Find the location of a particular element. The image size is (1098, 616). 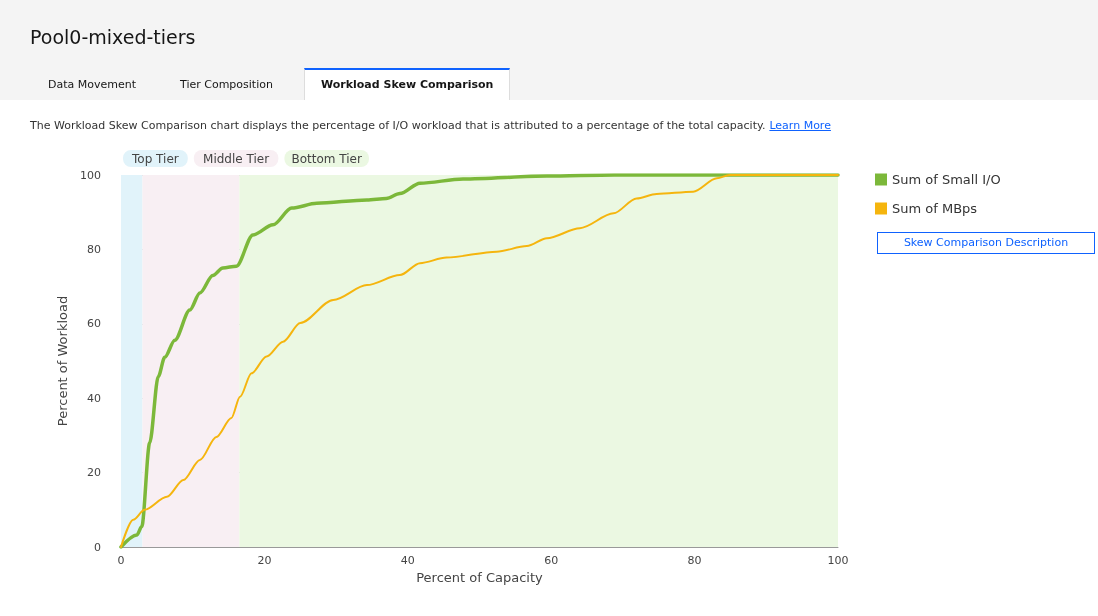

y-tick-label: 0 is located at coordinates (97, 547).